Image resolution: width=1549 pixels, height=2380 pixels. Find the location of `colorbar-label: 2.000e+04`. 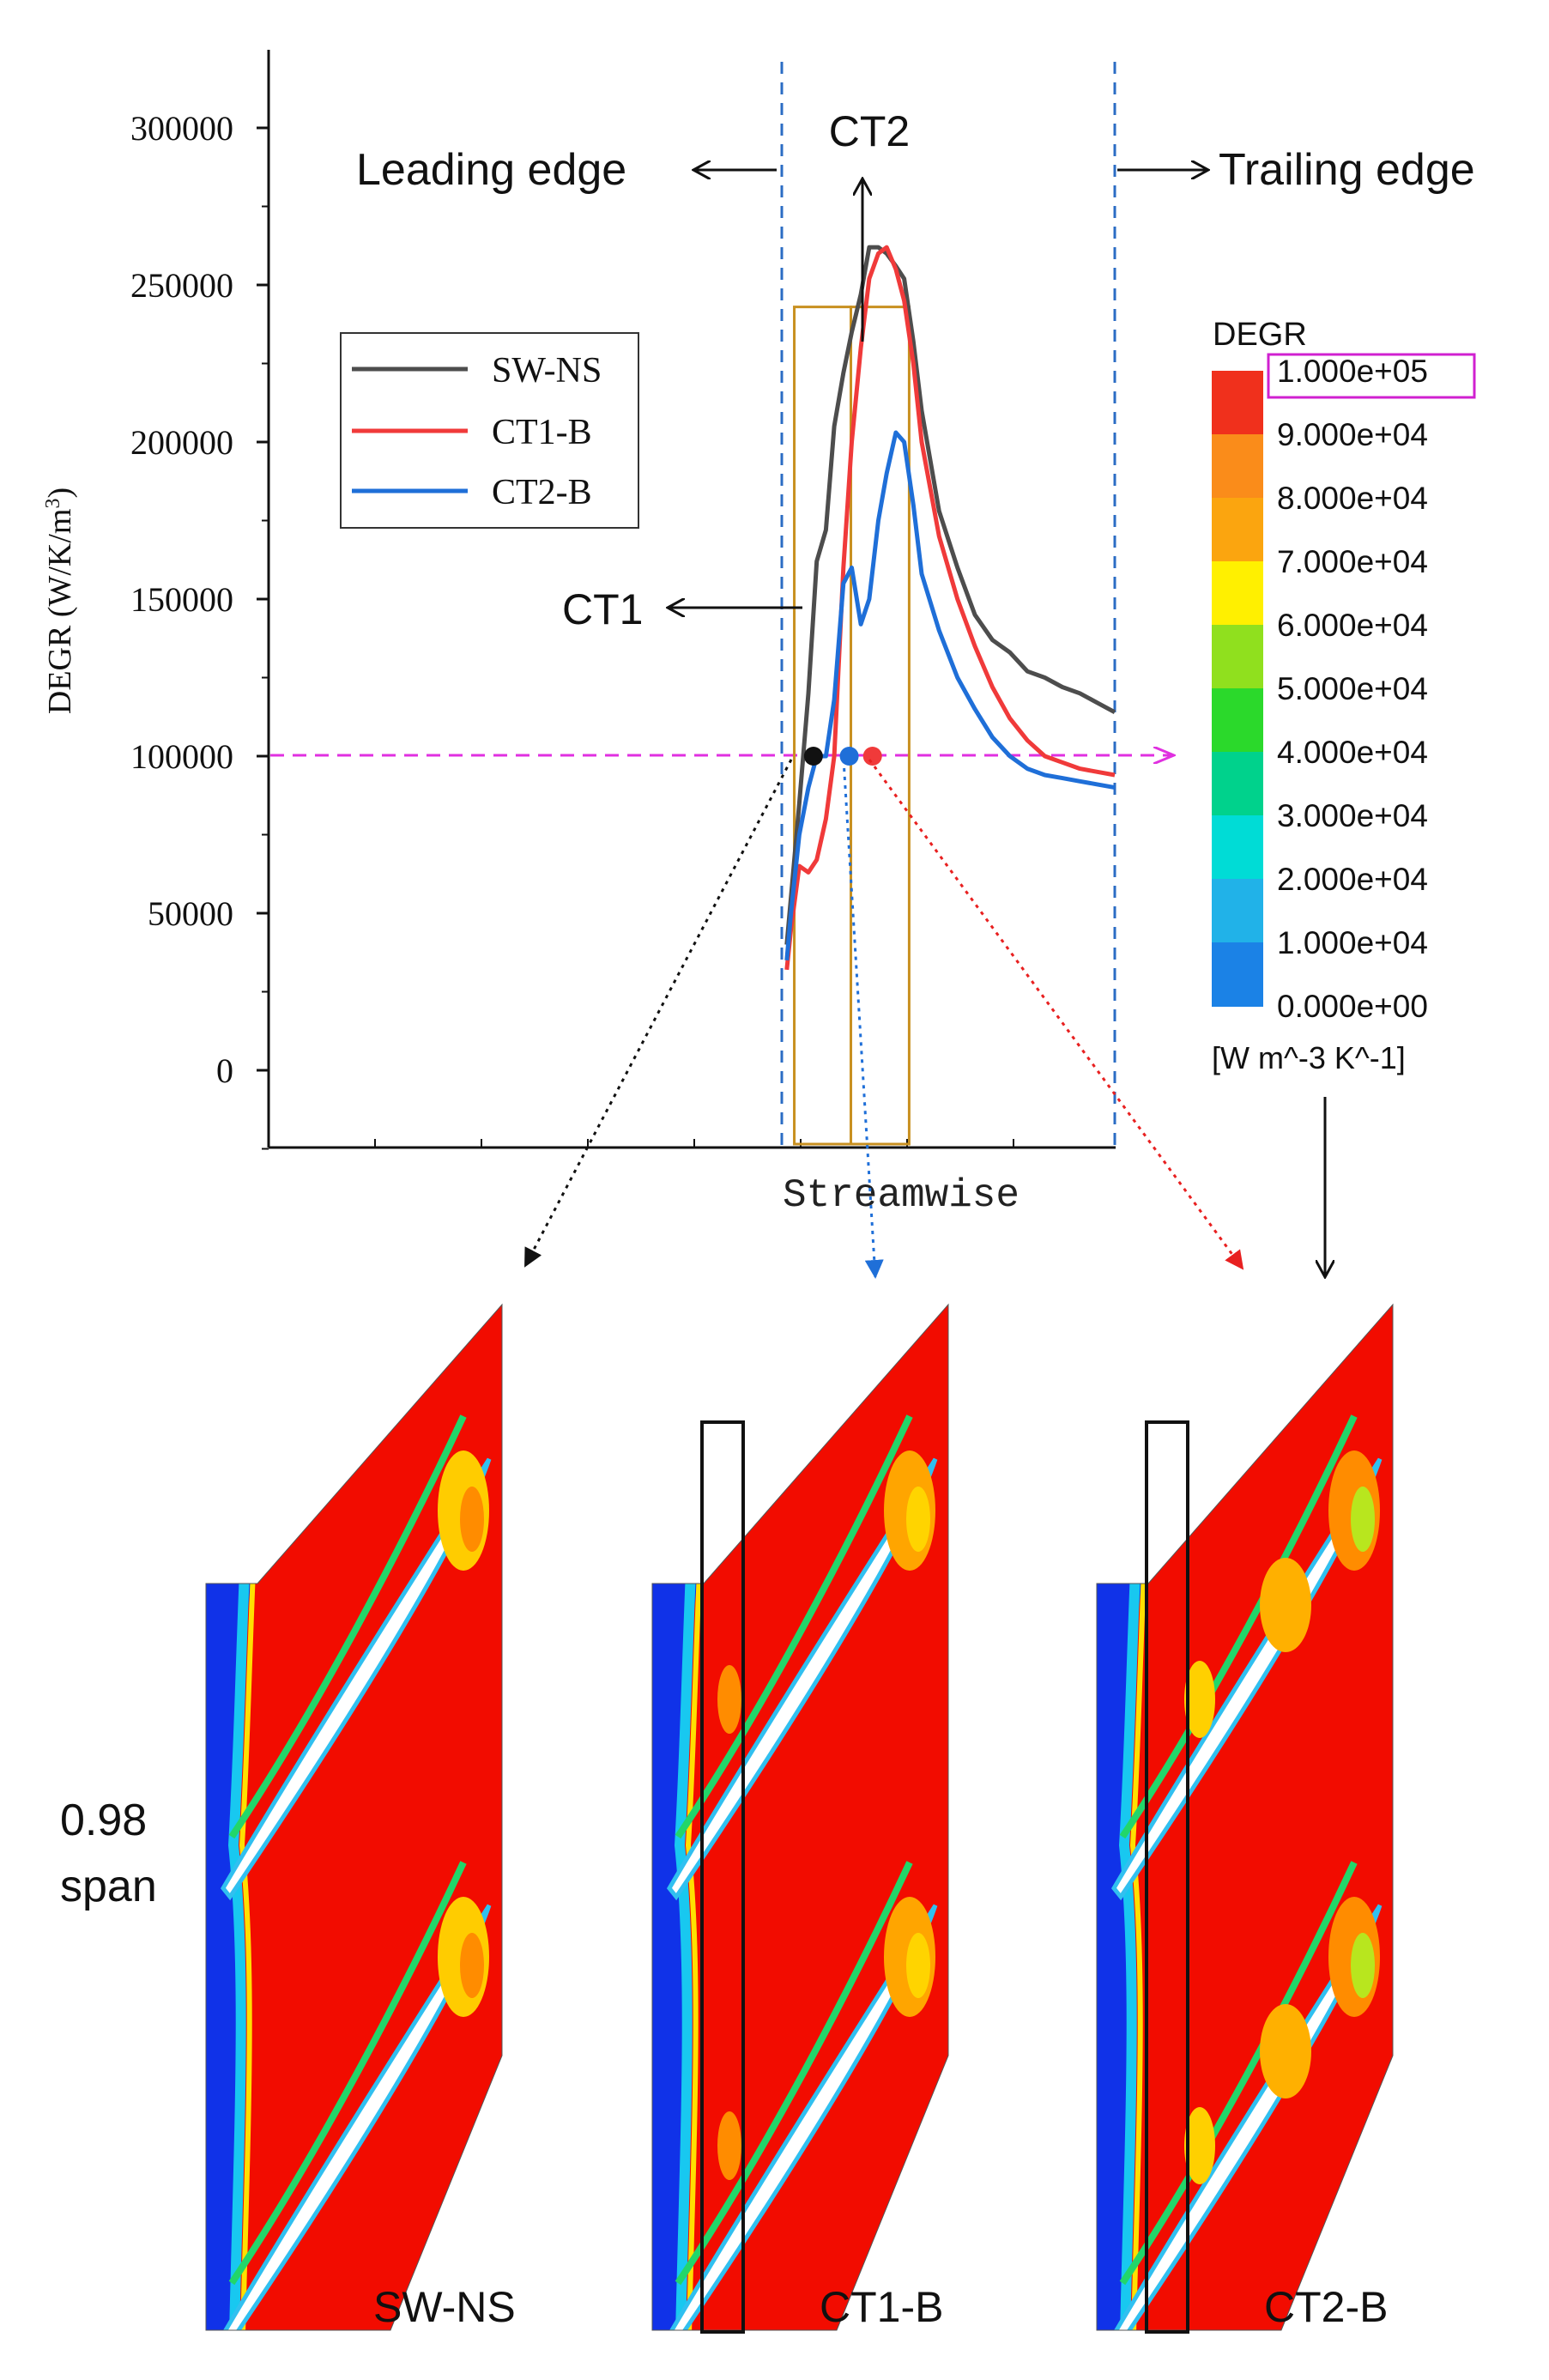

colorbar-label: 2.000e+04 is located at coordinates (1353, 880).